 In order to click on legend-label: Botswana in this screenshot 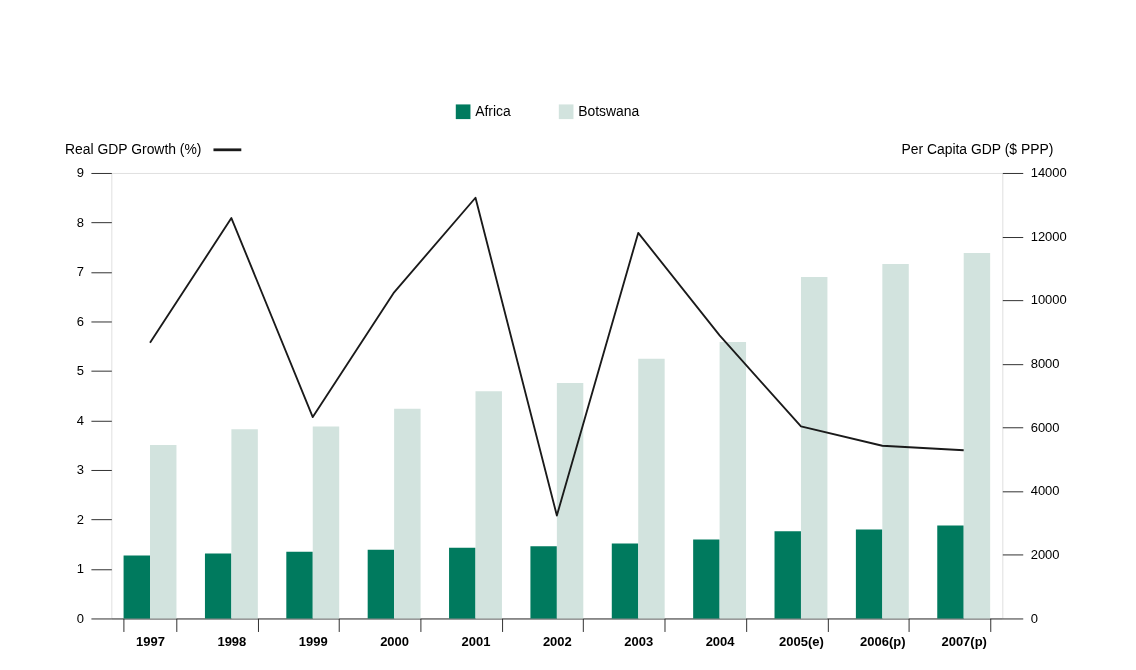, I will do `click(609, 111)`.